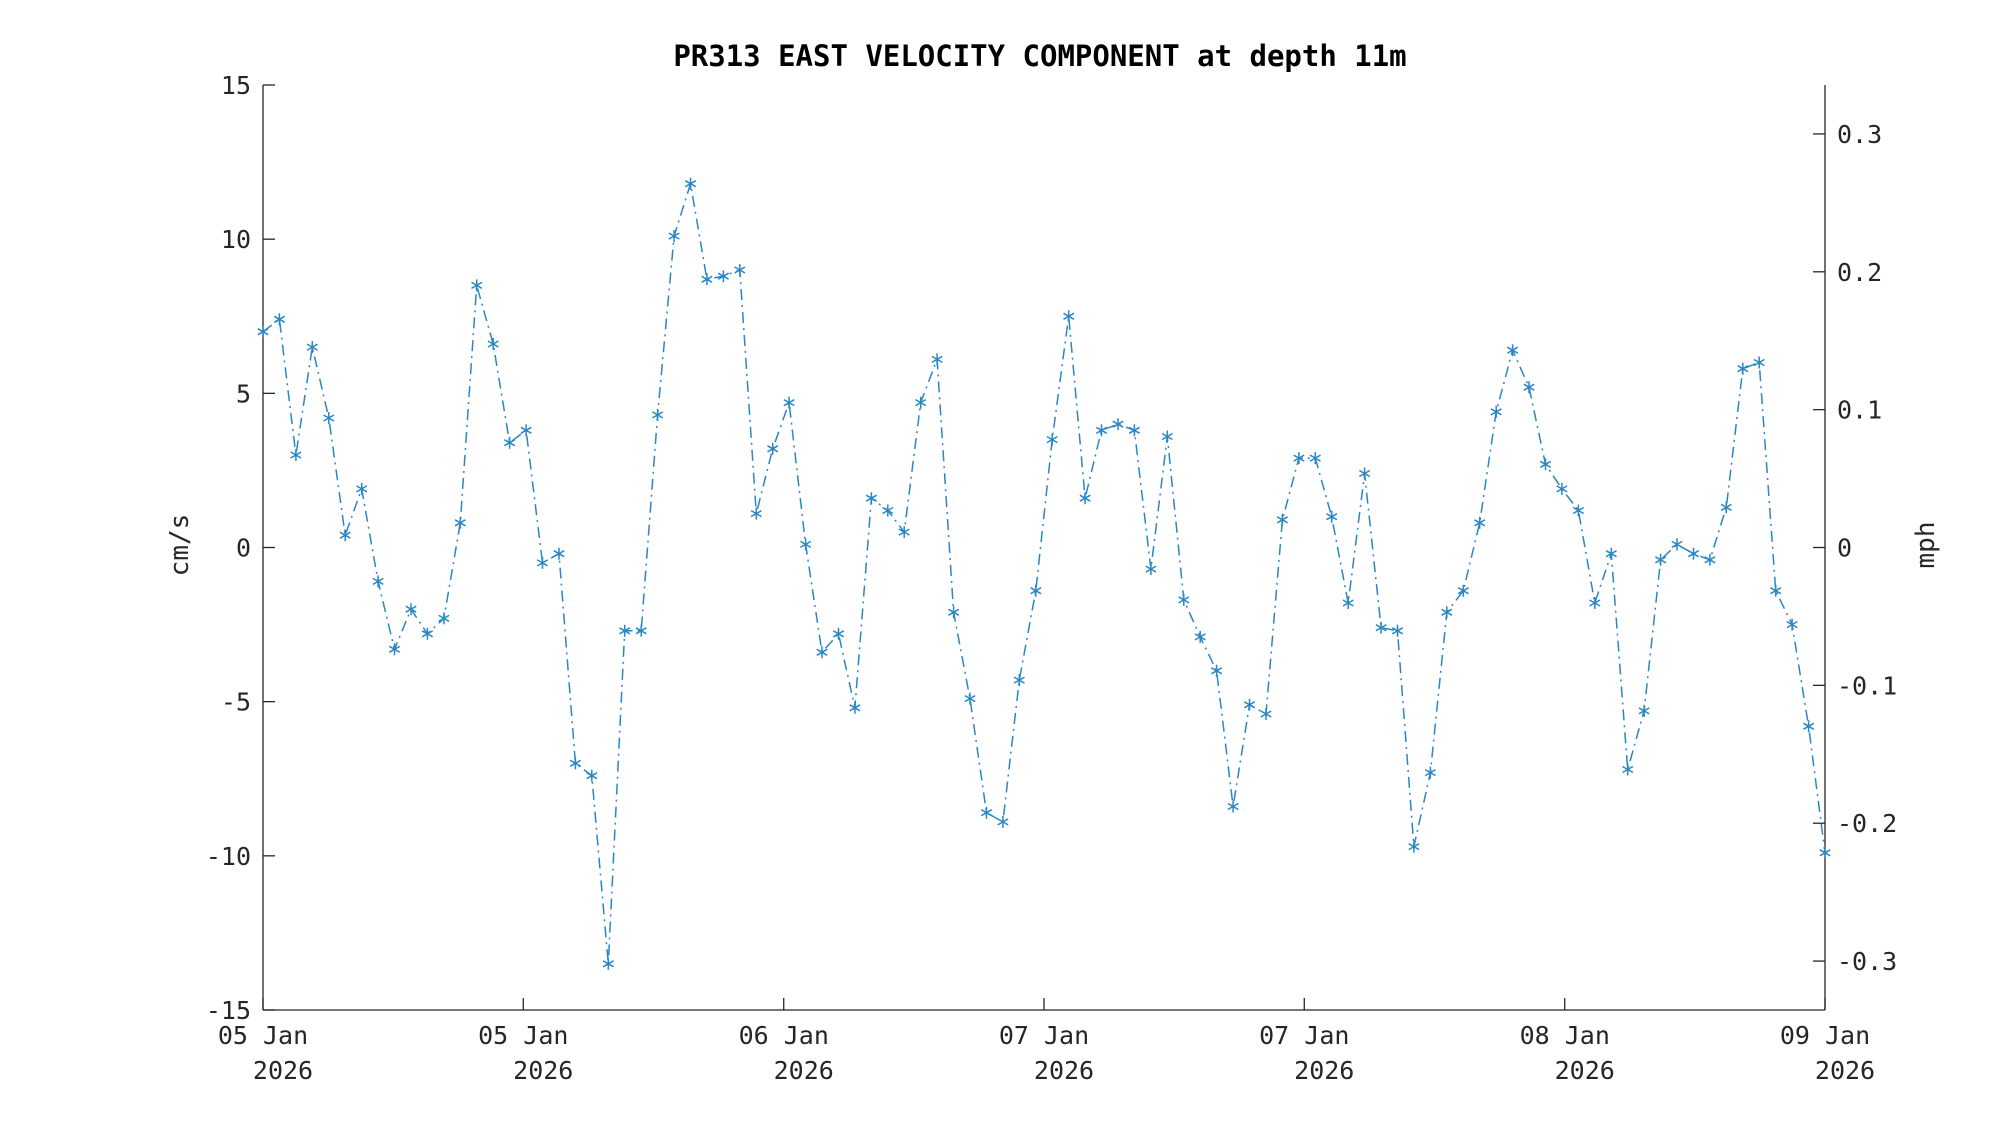 The height and width of the screenshot is (1125, 2000). Describe the element at coordinates (243, 548) in the screenshot. I see `y-tick-label-left: 0` at that location.